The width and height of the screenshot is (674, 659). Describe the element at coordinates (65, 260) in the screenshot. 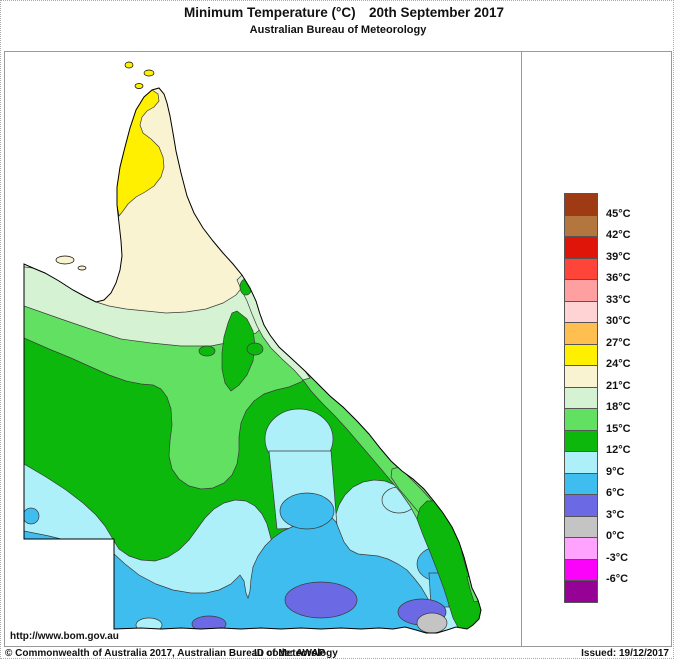

I see `island-mornington` at that location.